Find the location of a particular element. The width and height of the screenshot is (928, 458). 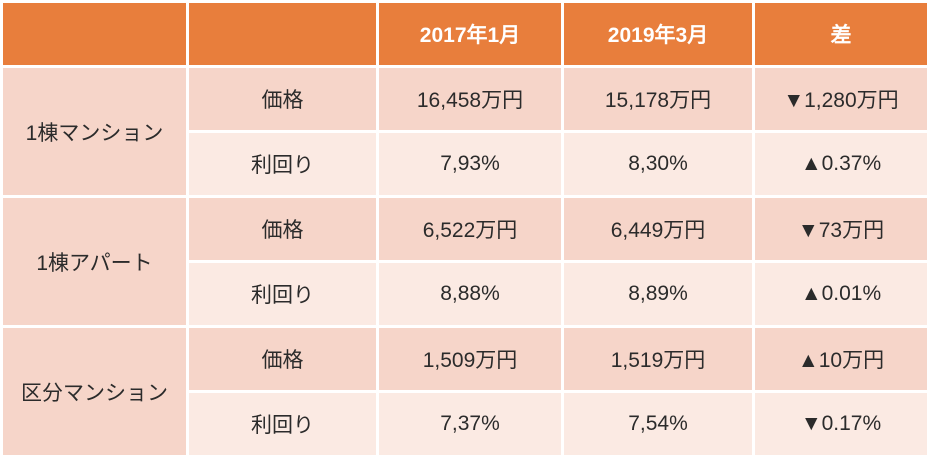

value-2017-cell: 1,509万円 is located at coordinates (470, 359).